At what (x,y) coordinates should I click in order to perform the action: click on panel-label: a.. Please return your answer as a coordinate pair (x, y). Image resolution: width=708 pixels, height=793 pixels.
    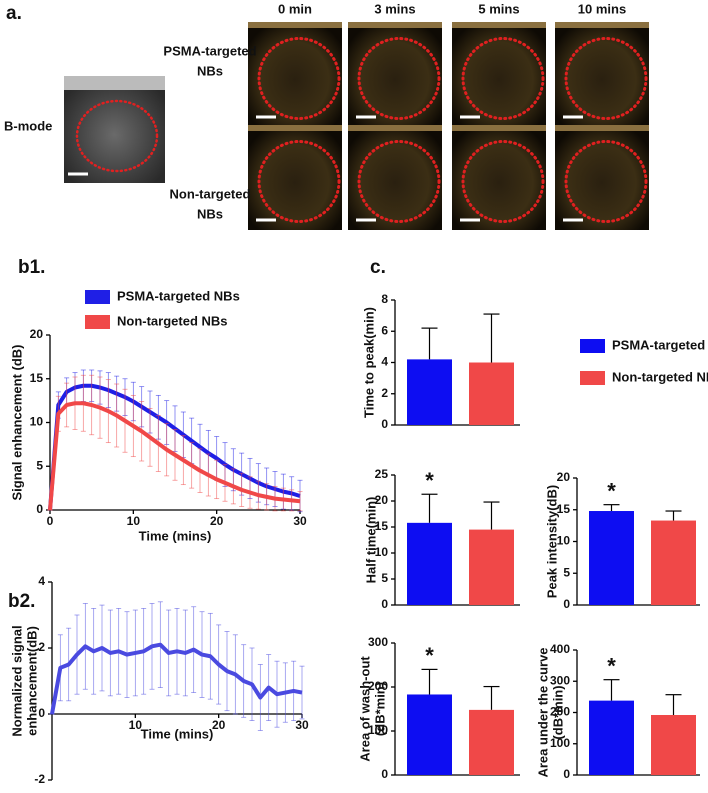
    Looking at the image, I should click on (14, 13).